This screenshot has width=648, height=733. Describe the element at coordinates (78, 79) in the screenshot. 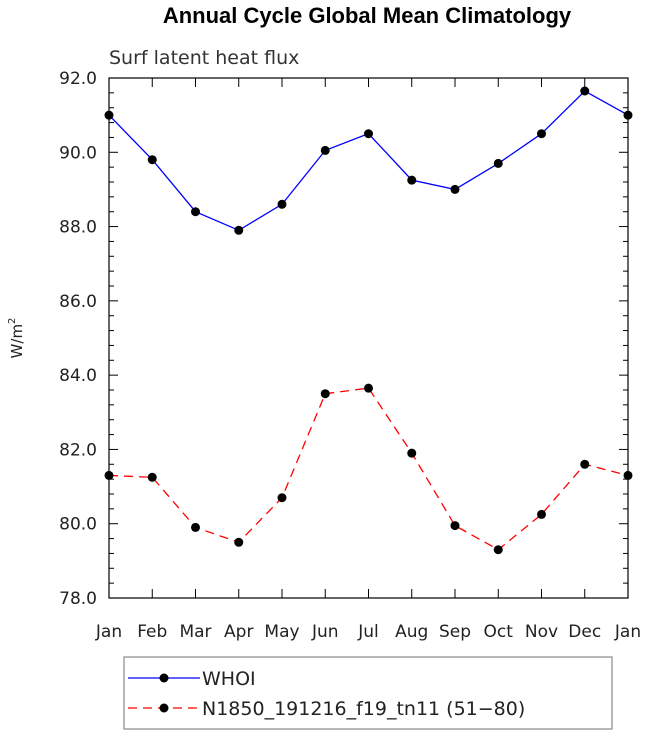

I see `y-tick-label: 92.0` at that location.